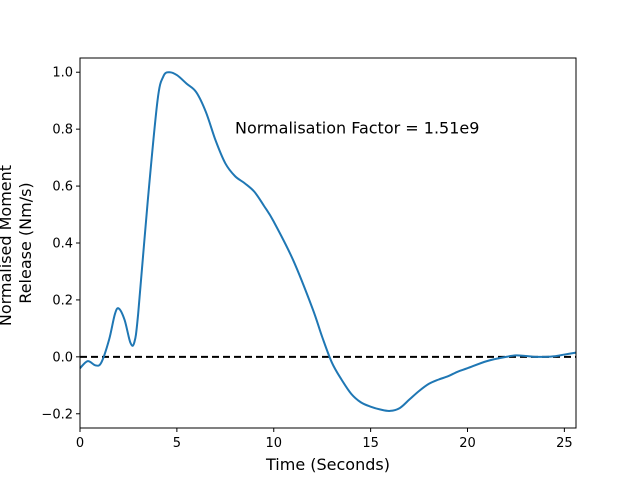 The image size is (640, 480). Describe the element at coordinates (273, 443) in the screenshot. I see `x-tick-label: 10` at that location.